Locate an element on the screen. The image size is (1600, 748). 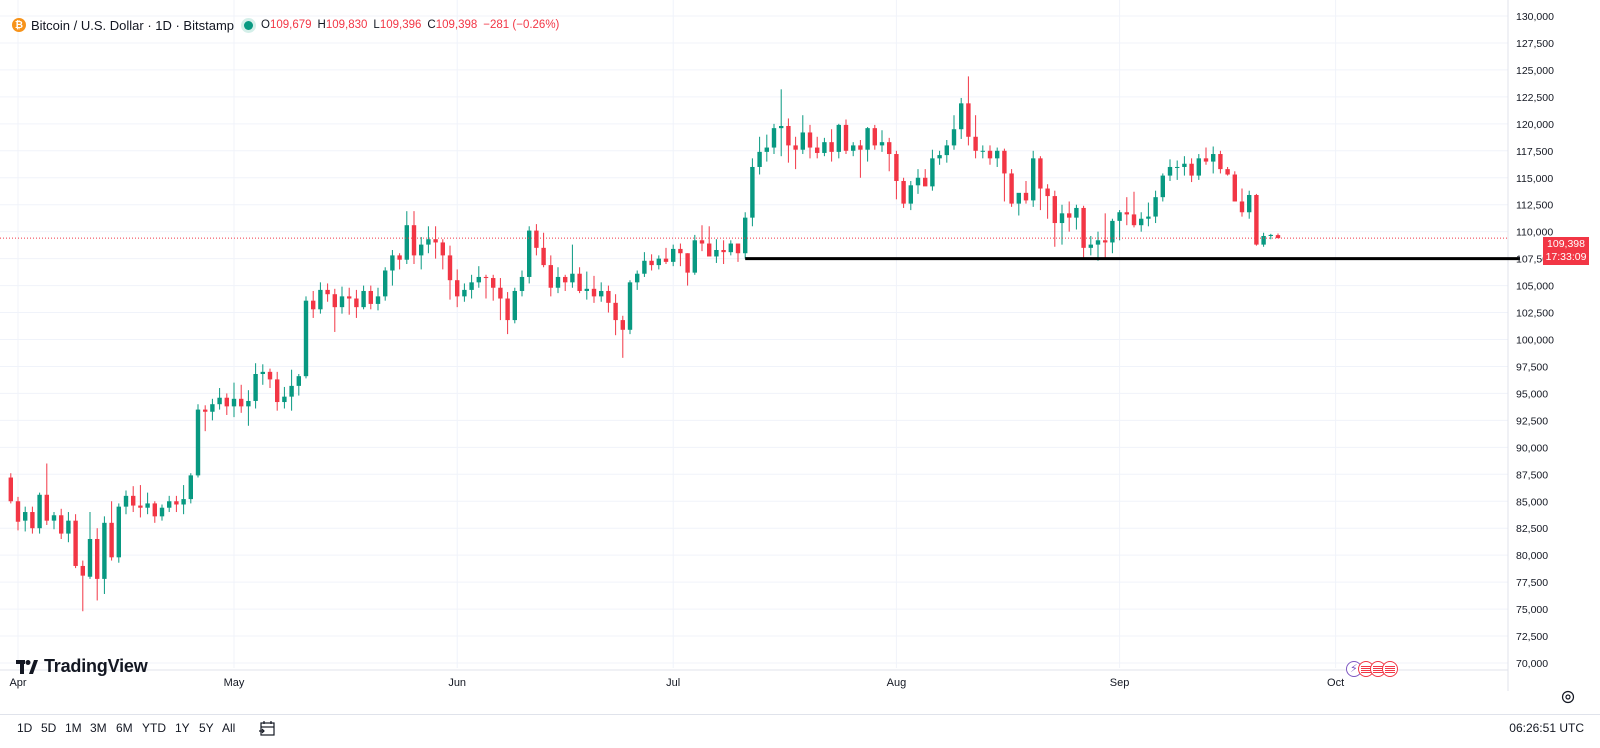
symbol-title: Bitcoin / U.S. Dollar · 1D · Bitstamp is located at coordinates (132, 25).